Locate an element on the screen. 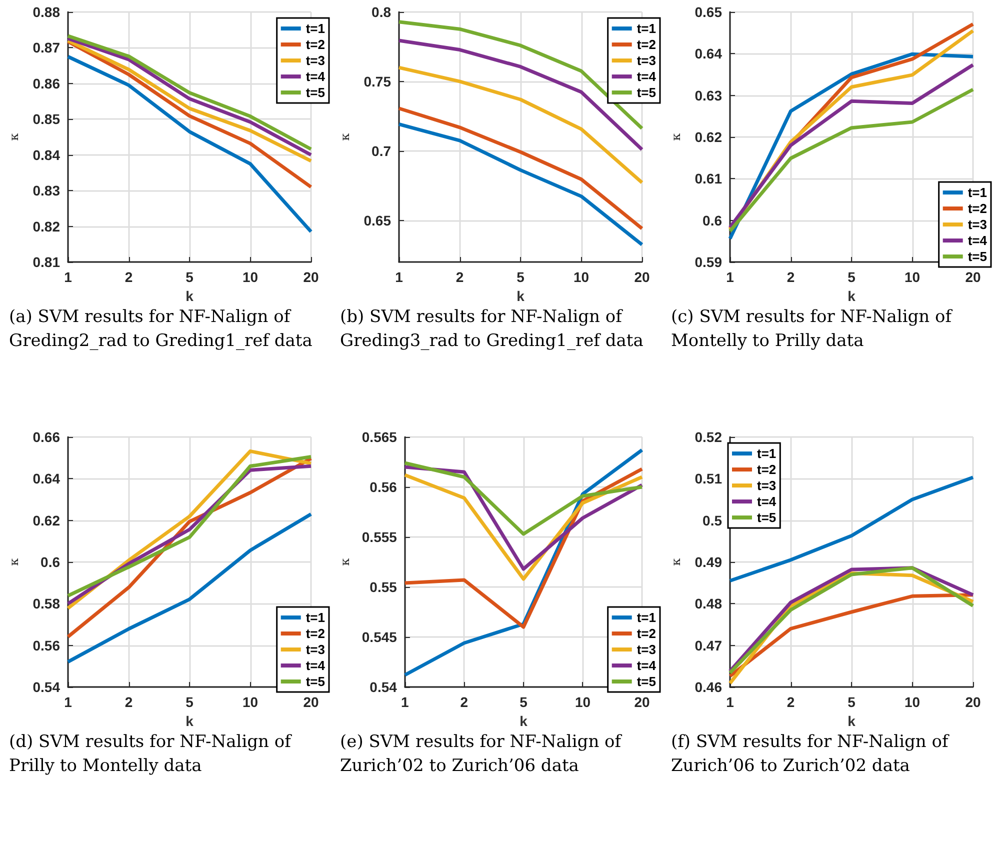 This screenshot has height=850, width=993. y-tick-label: 0.8 is located at coordinates (382, 12).